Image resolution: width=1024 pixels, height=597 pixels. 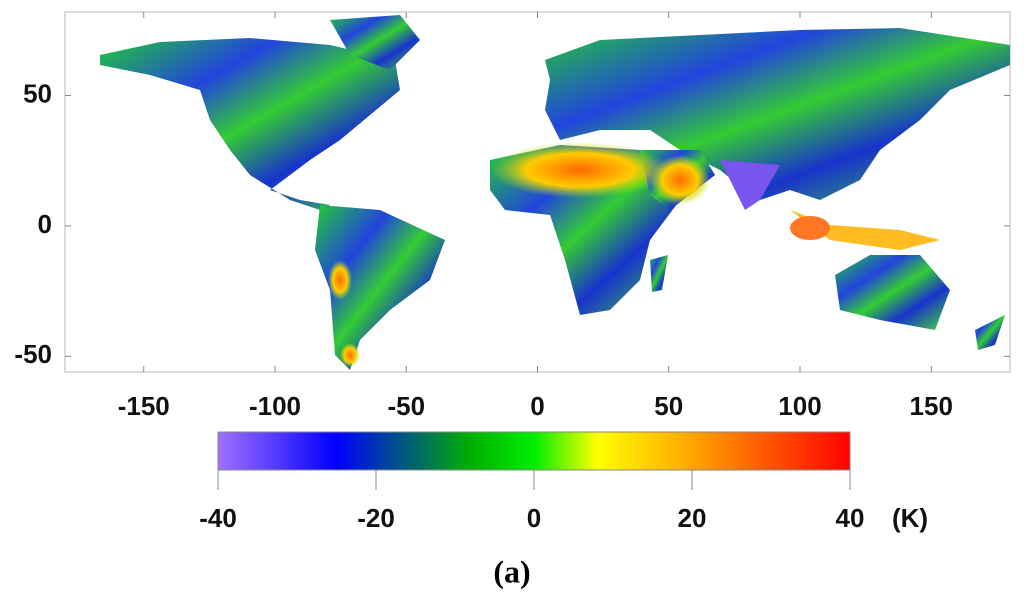 I want to click on x-tick-label: 50, so click(x=668, y=406).